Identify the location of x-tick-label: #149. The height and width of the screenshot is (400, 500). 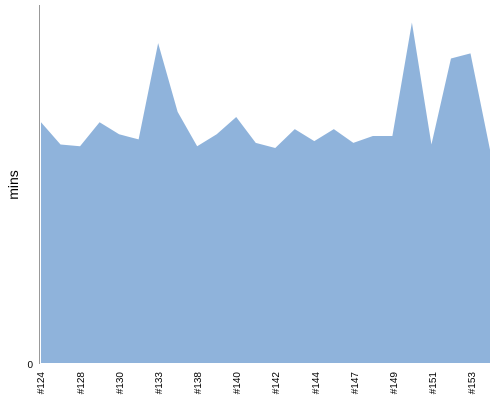
(394, 383).